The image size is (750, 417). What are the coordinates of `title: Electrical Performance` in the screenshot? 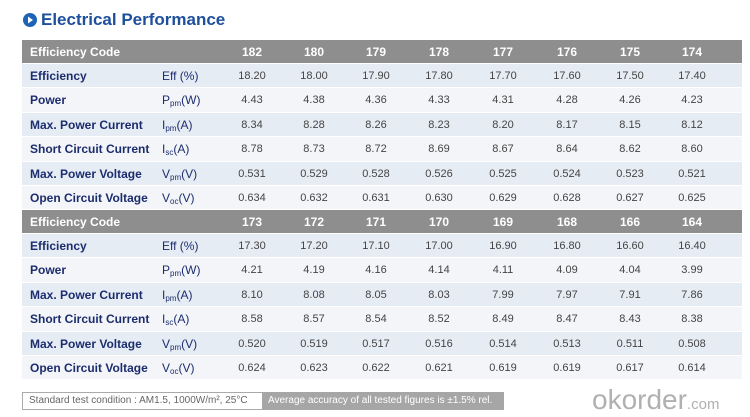 It's located at (133, 19).